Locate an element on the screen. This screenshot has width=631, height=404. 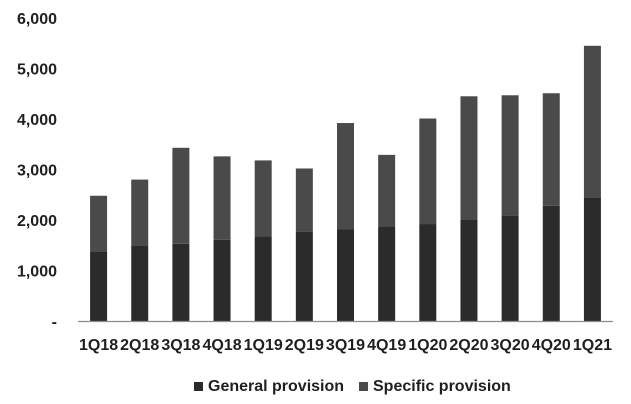
x-tick-label: 3Q20 is located at coordinates (510, 345).